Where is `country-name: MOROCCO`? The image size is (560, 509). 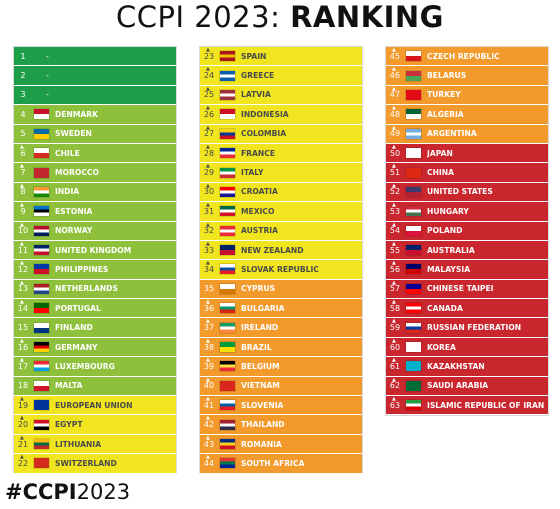
country-name: MOROCCO is located at coordinates (77, 173).